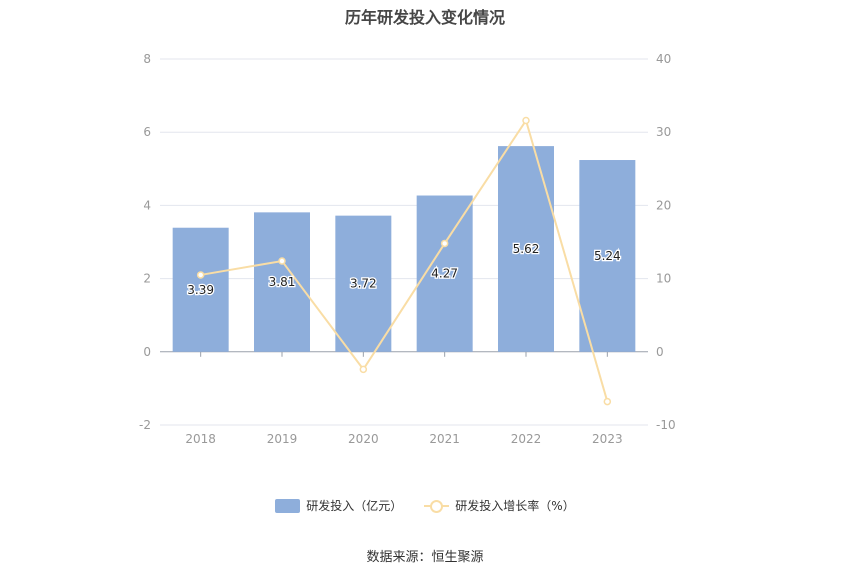 The image size is (850, 575). I want to click on bar-value-label: 5.24, so click(607, 256).